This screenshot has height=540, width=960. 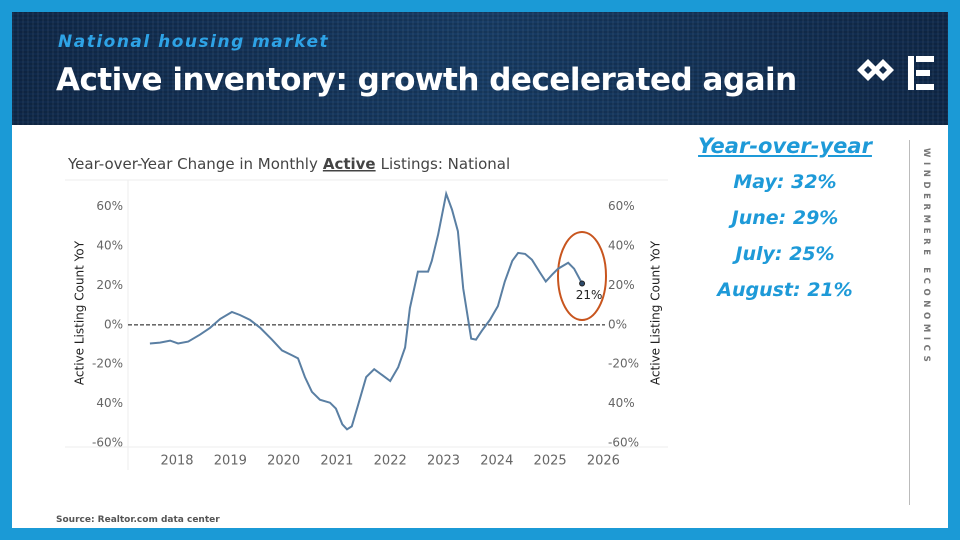 I want to click on chart-title-part: Year-over-Year Change in Monthly, so click(x=192, y=164).